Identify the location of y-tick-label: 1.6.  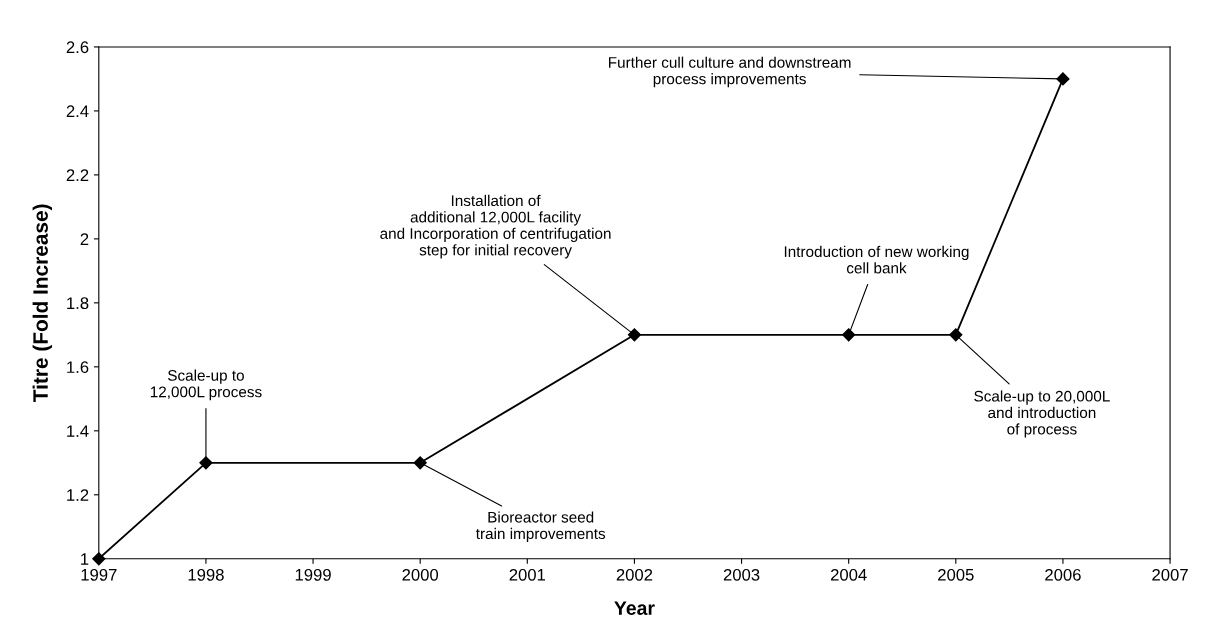
(78, 367).